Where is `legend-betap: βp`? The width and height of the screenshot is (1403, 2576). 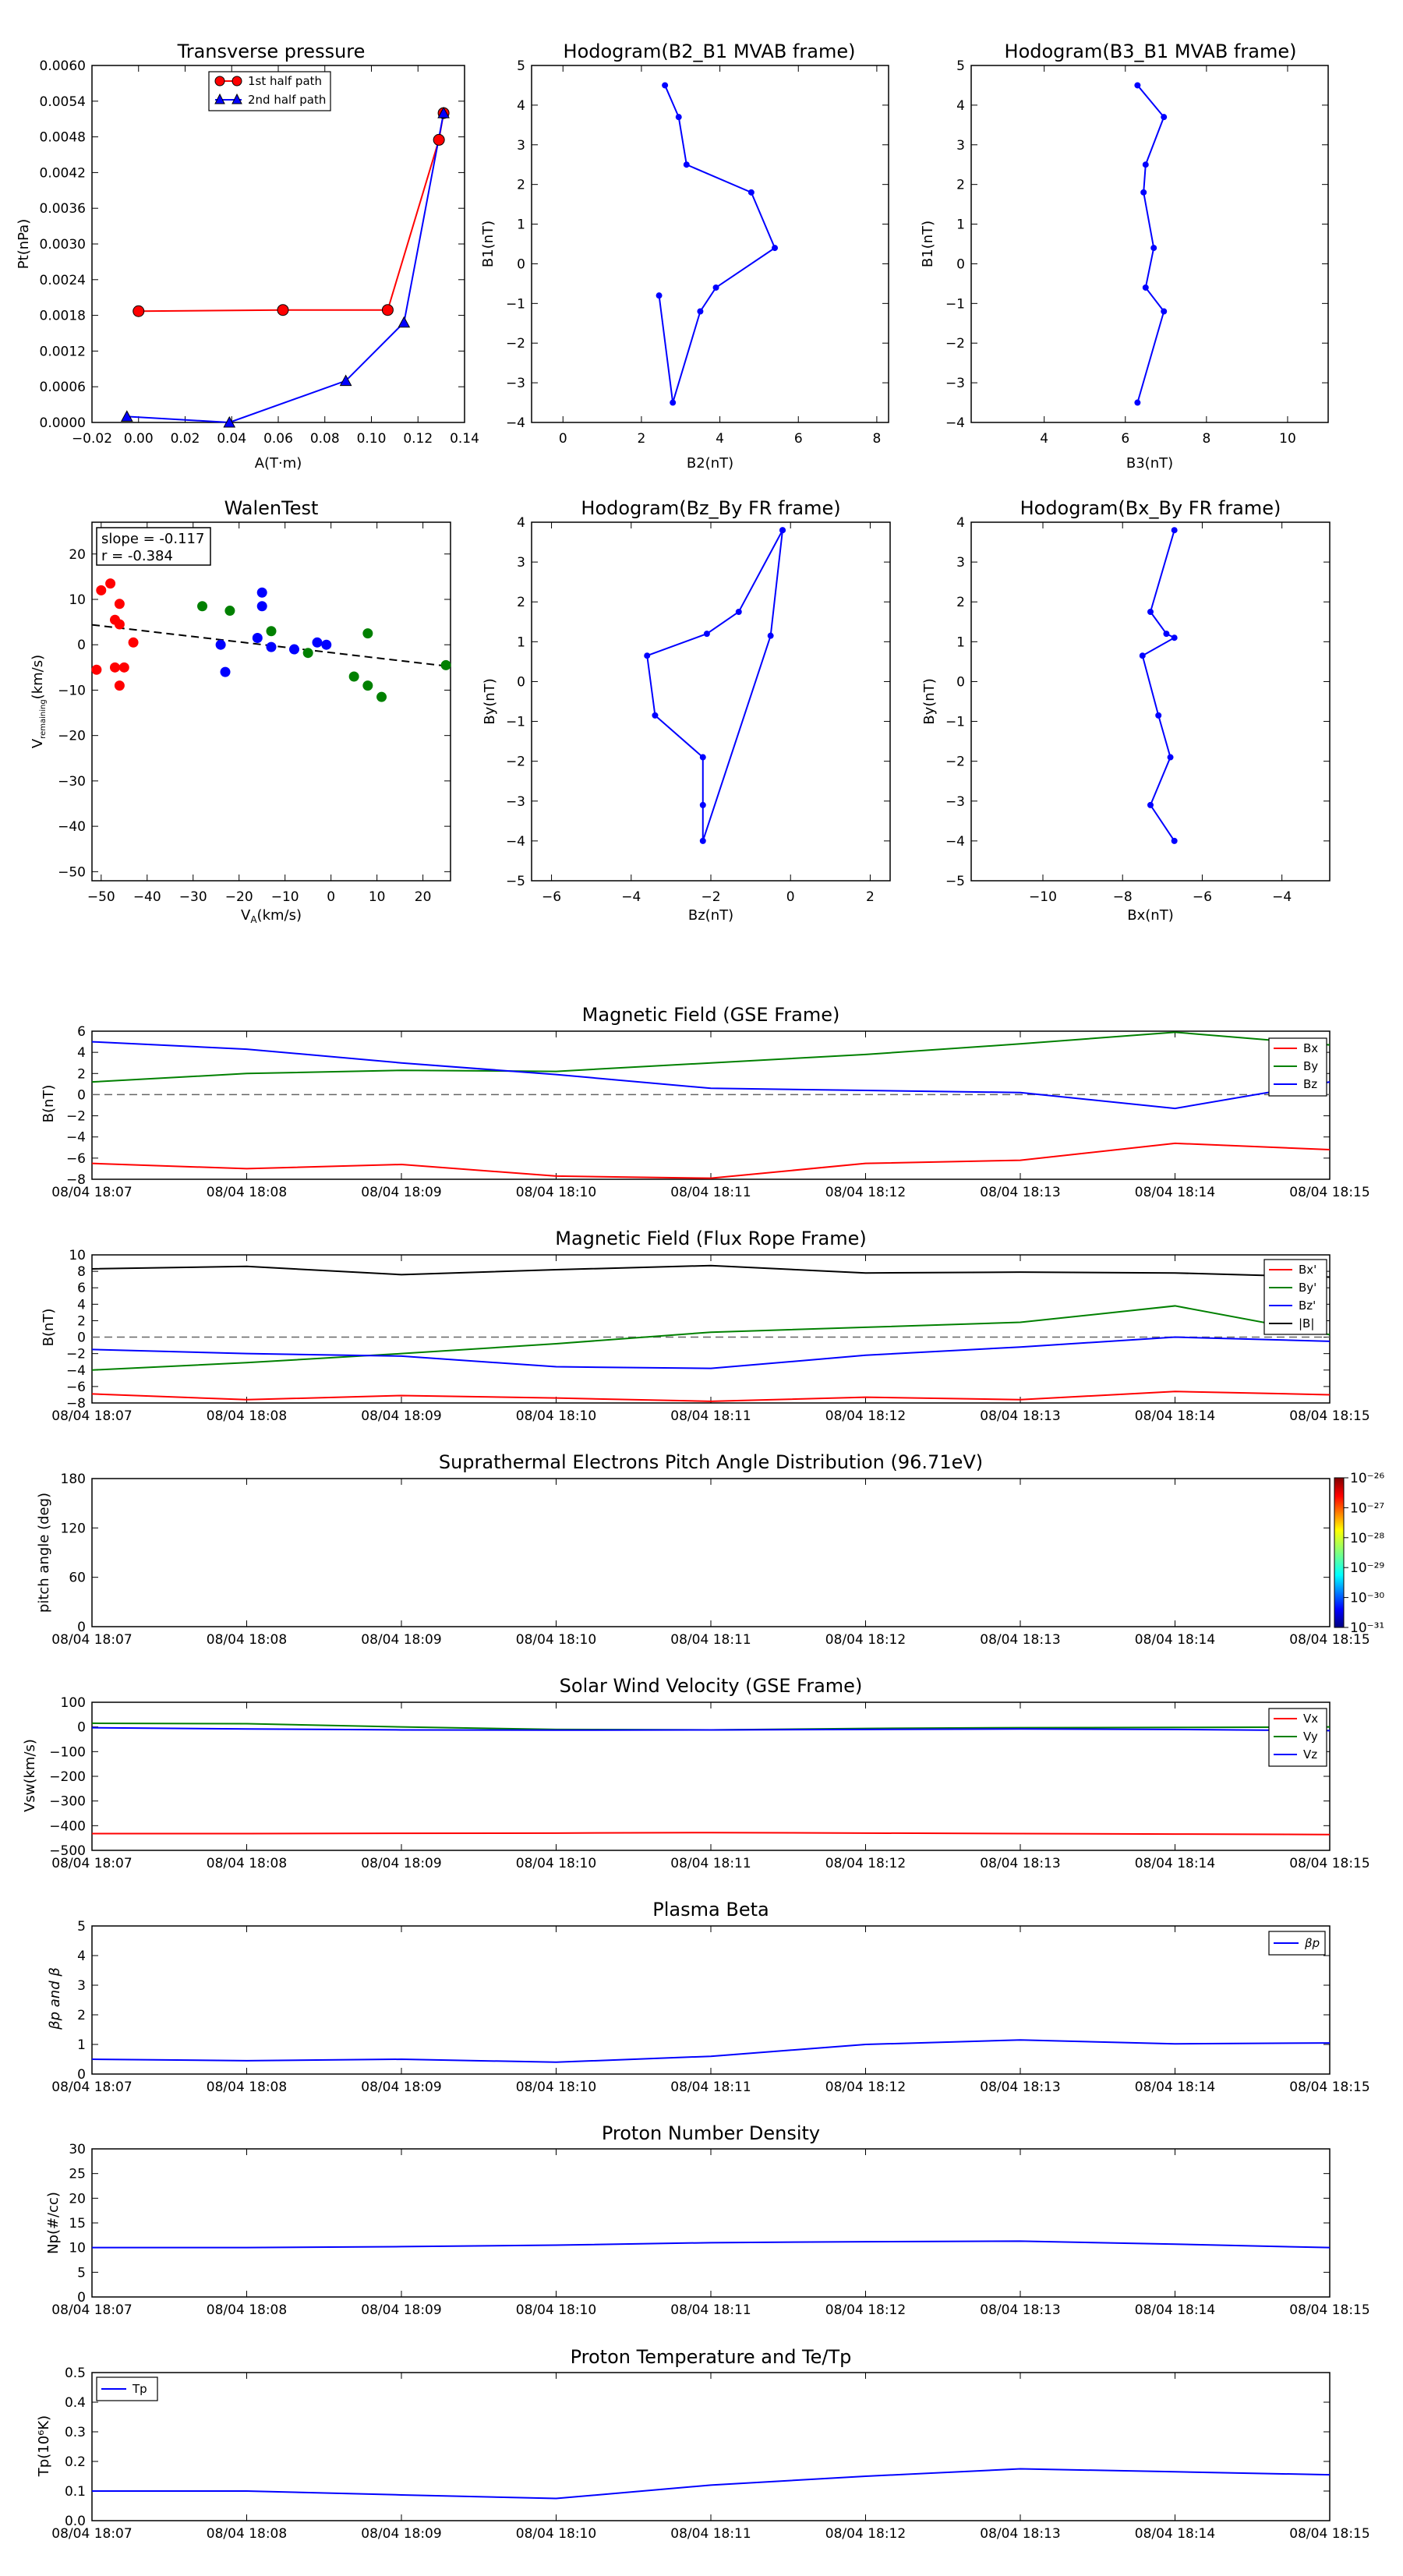
legend-betap: βp is located at coordinates (1312, 1943).